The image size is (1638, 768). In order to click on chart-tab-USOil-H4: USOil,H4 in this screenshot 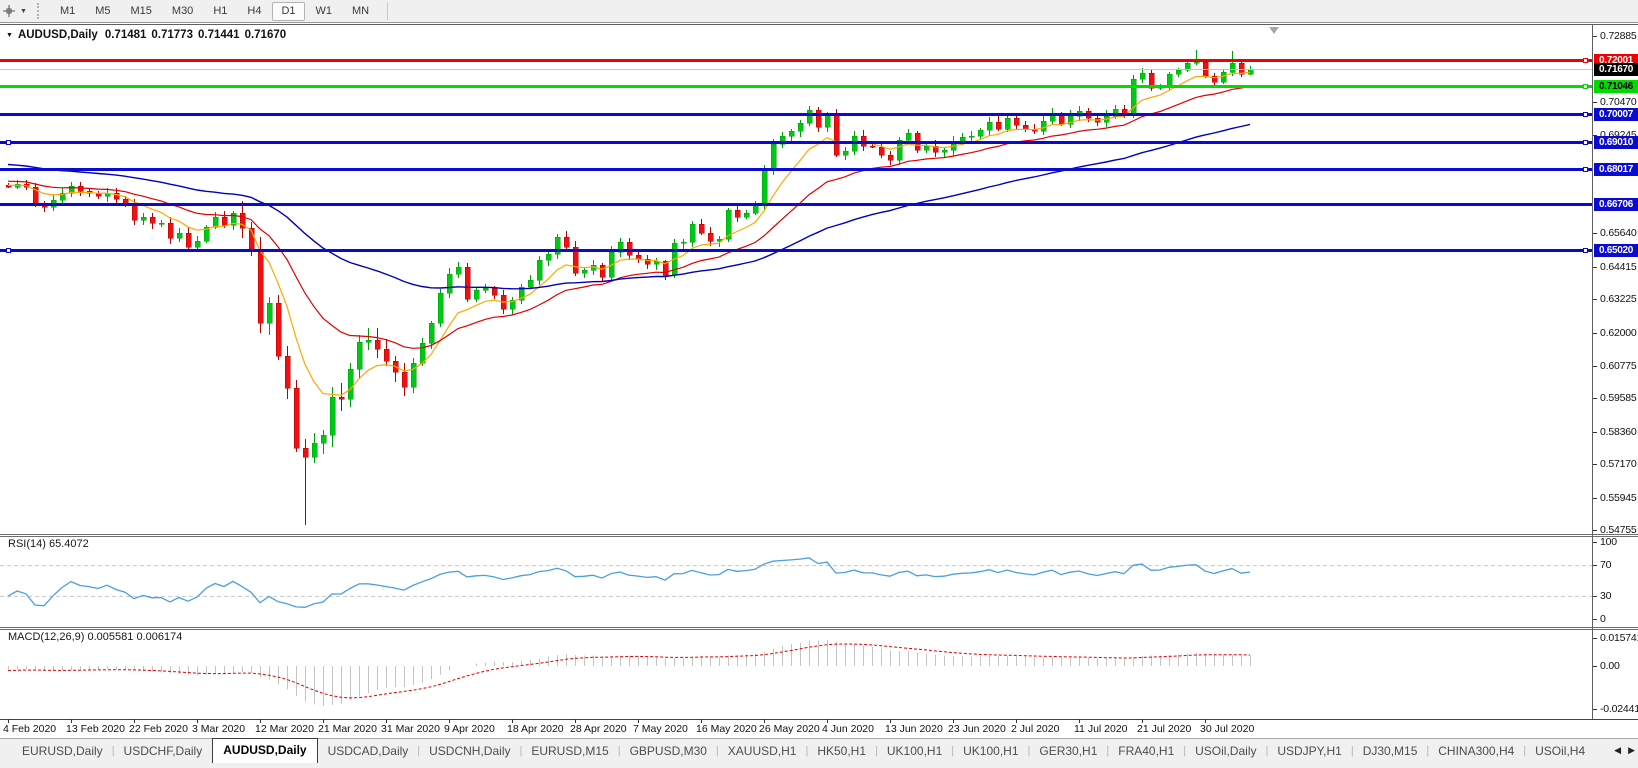, I will do `click(1560, 750)`.